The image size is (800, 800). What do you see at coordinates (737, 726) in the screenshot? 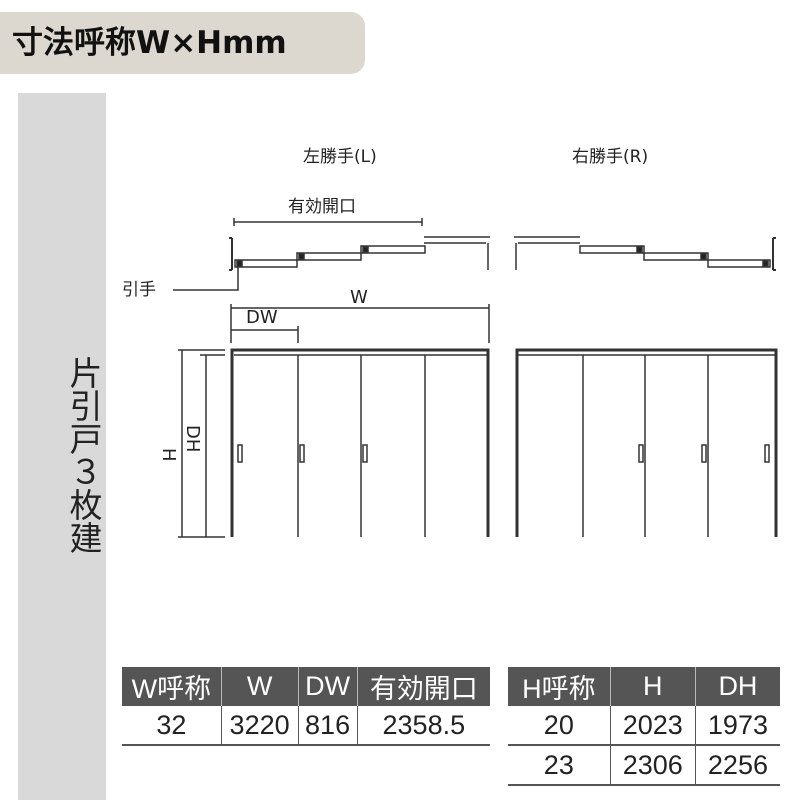
I see `cell: 1973` at bounding box center [737, 726].